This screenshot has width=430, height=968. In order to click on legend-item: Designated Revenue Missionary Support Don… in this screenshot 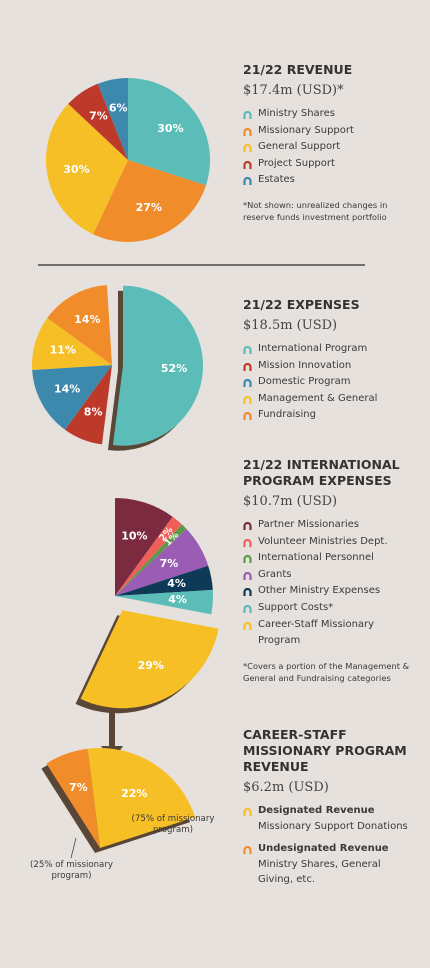, I will do `click(329, 818)`.